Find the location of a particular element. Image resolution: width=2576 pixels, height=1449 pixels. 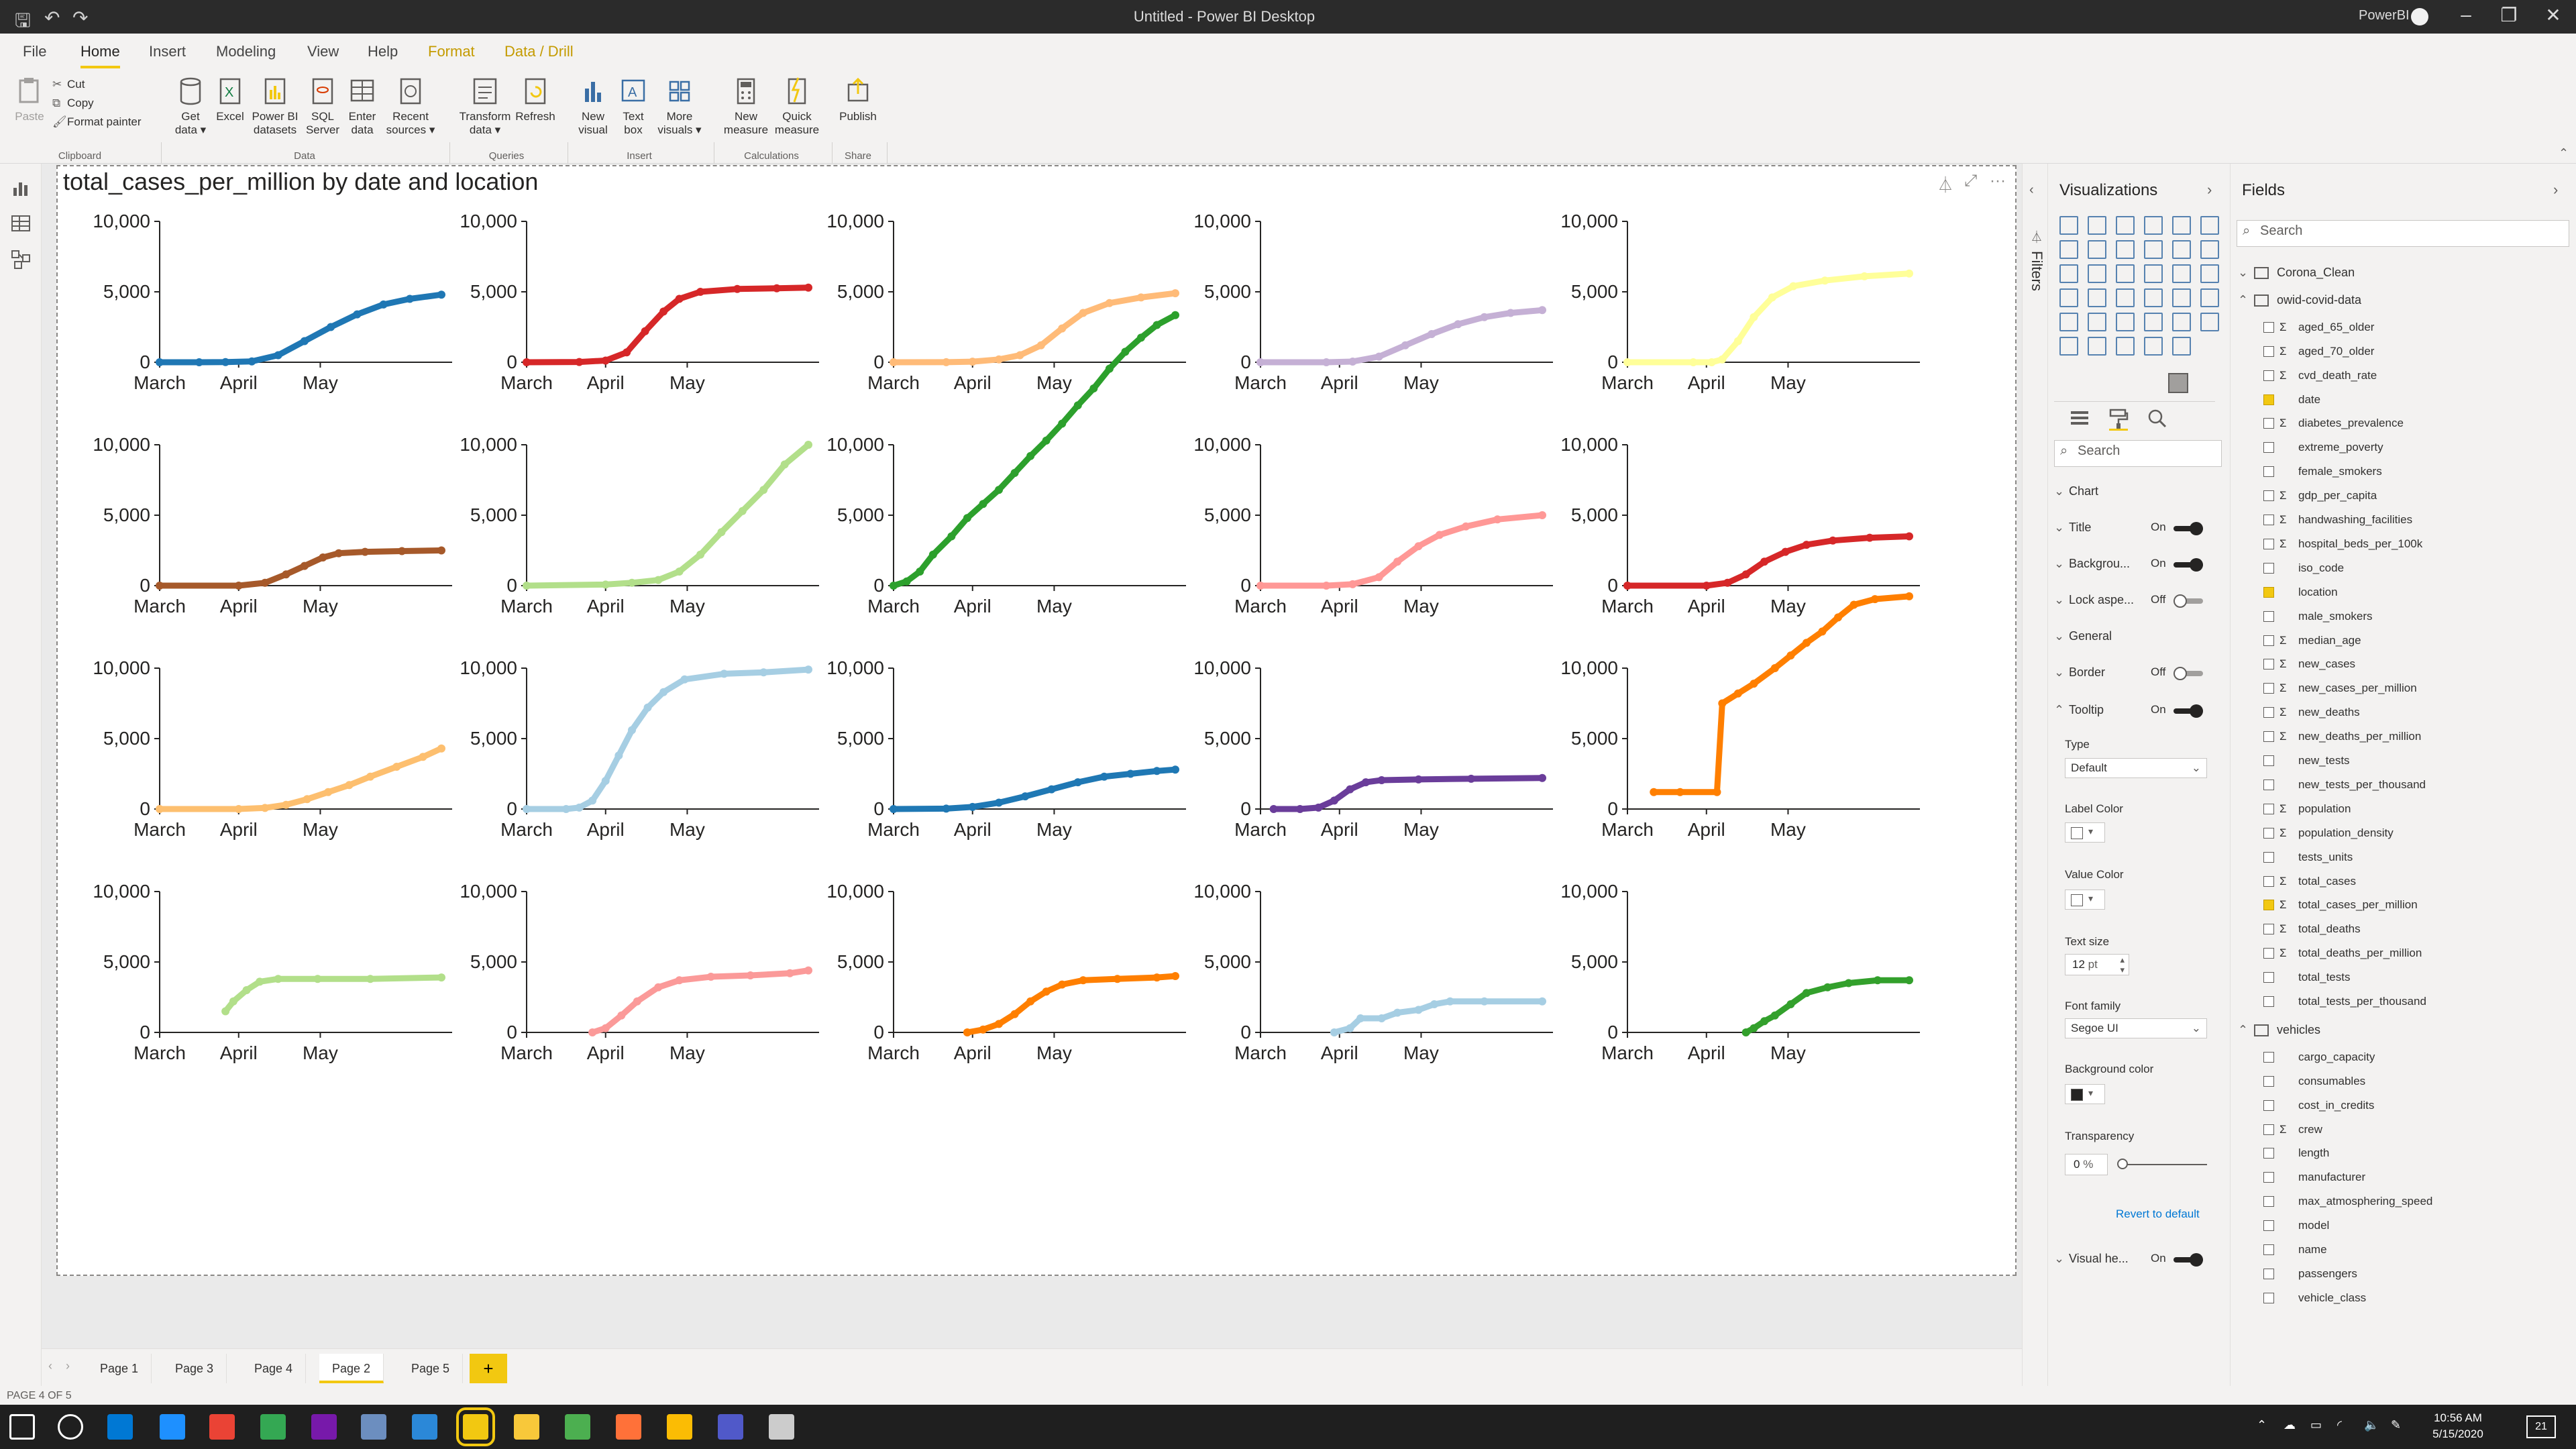

more-visuals-button: More visuals ▾ is located at coordinates (679, 106).